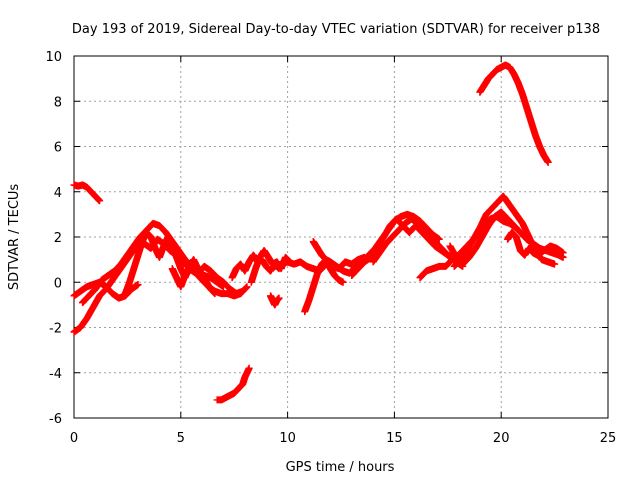 Image resolution: width=640 pixels, height=480 pixels. What do you see at coordinates (275, 300) in the screenshot?
I see `series-arc-j-markers` at bounding box center [275, 300].